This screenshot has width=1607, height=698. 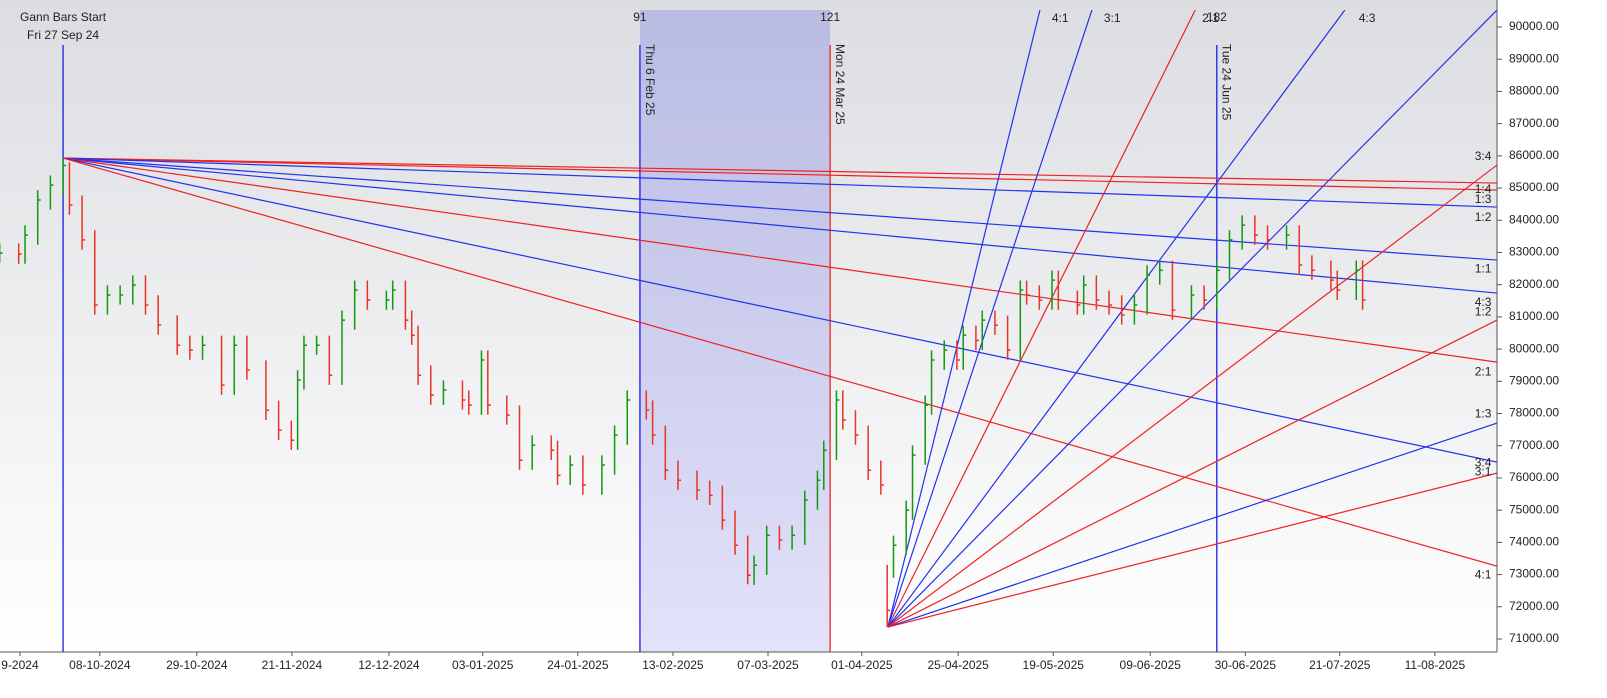 What do you see at coordinates (100, 665) in the screenshot?
I see `x-tick-label: 08-10-2024` at bounding box center [100, 665].